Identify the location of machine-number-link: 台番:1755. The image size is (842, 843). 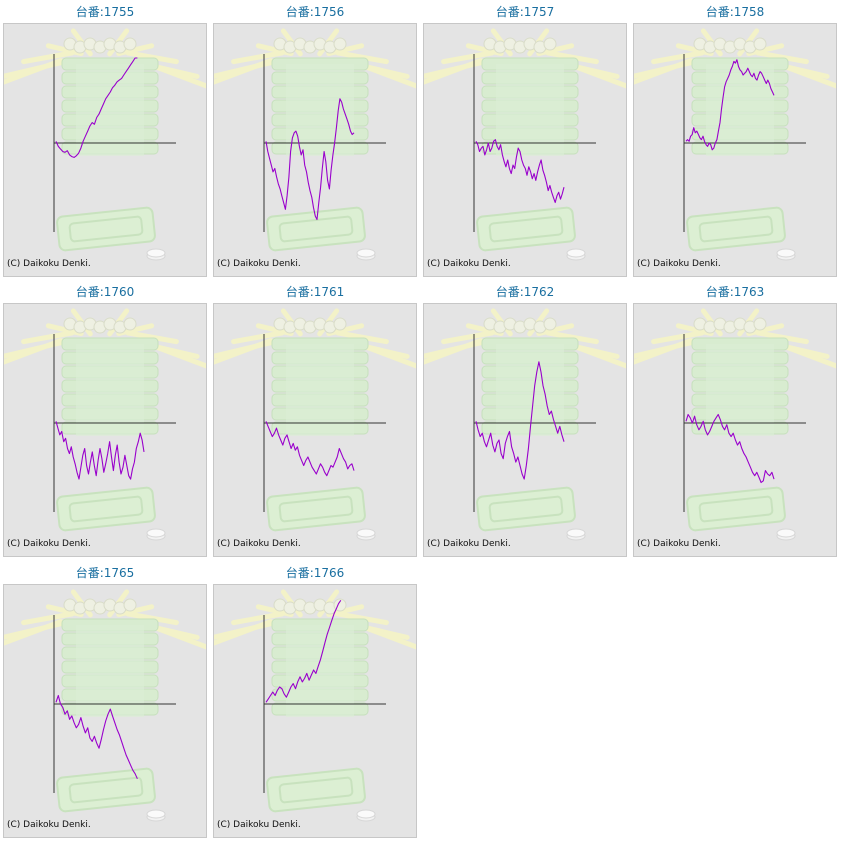
(105, 12).